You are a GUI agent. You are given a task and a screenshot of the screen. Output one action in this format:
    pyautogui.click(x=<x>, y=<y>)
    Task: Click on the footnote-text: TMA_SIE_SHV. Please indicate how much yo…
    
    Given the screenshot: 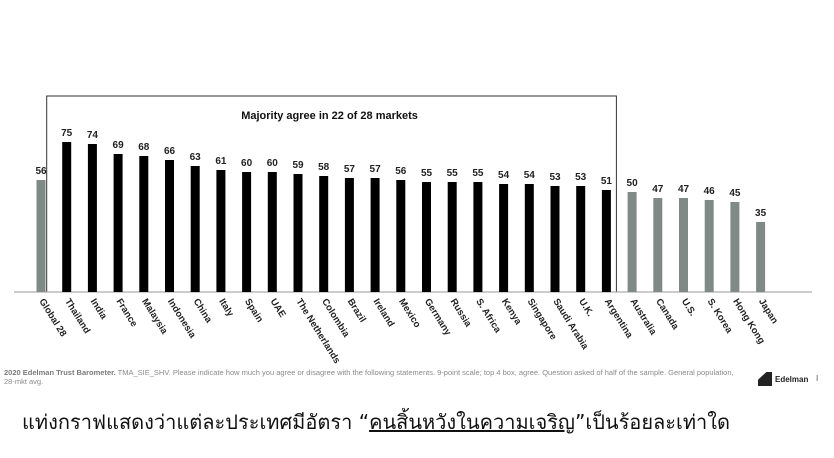 What is the action you would take?
    pyautogui.click(x=369, y=377)
    